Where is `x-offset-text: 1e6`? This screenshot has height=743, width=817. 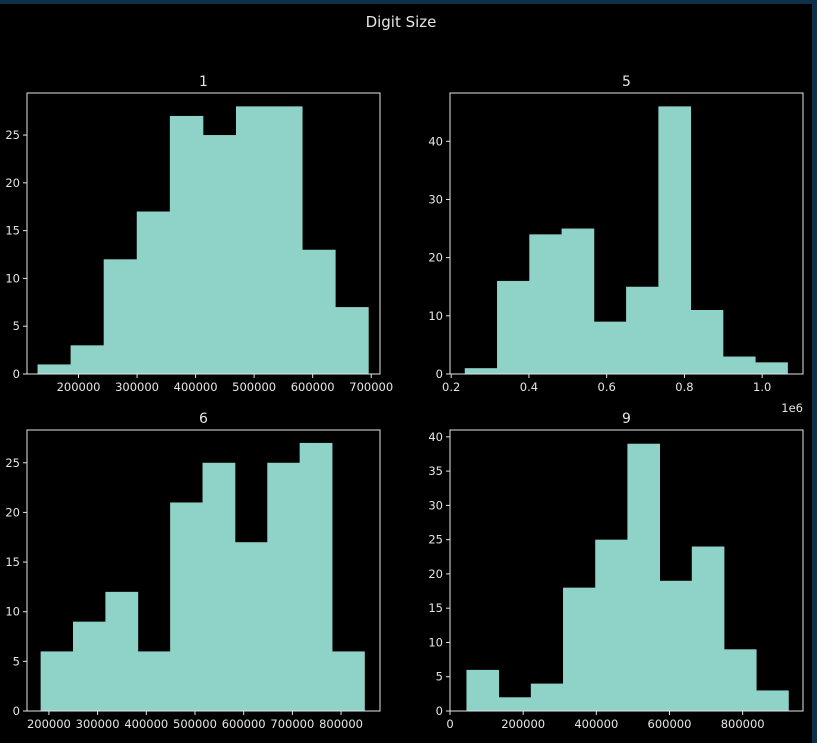
x-offset-text: 1e6 is located at coordinates (792, 408).